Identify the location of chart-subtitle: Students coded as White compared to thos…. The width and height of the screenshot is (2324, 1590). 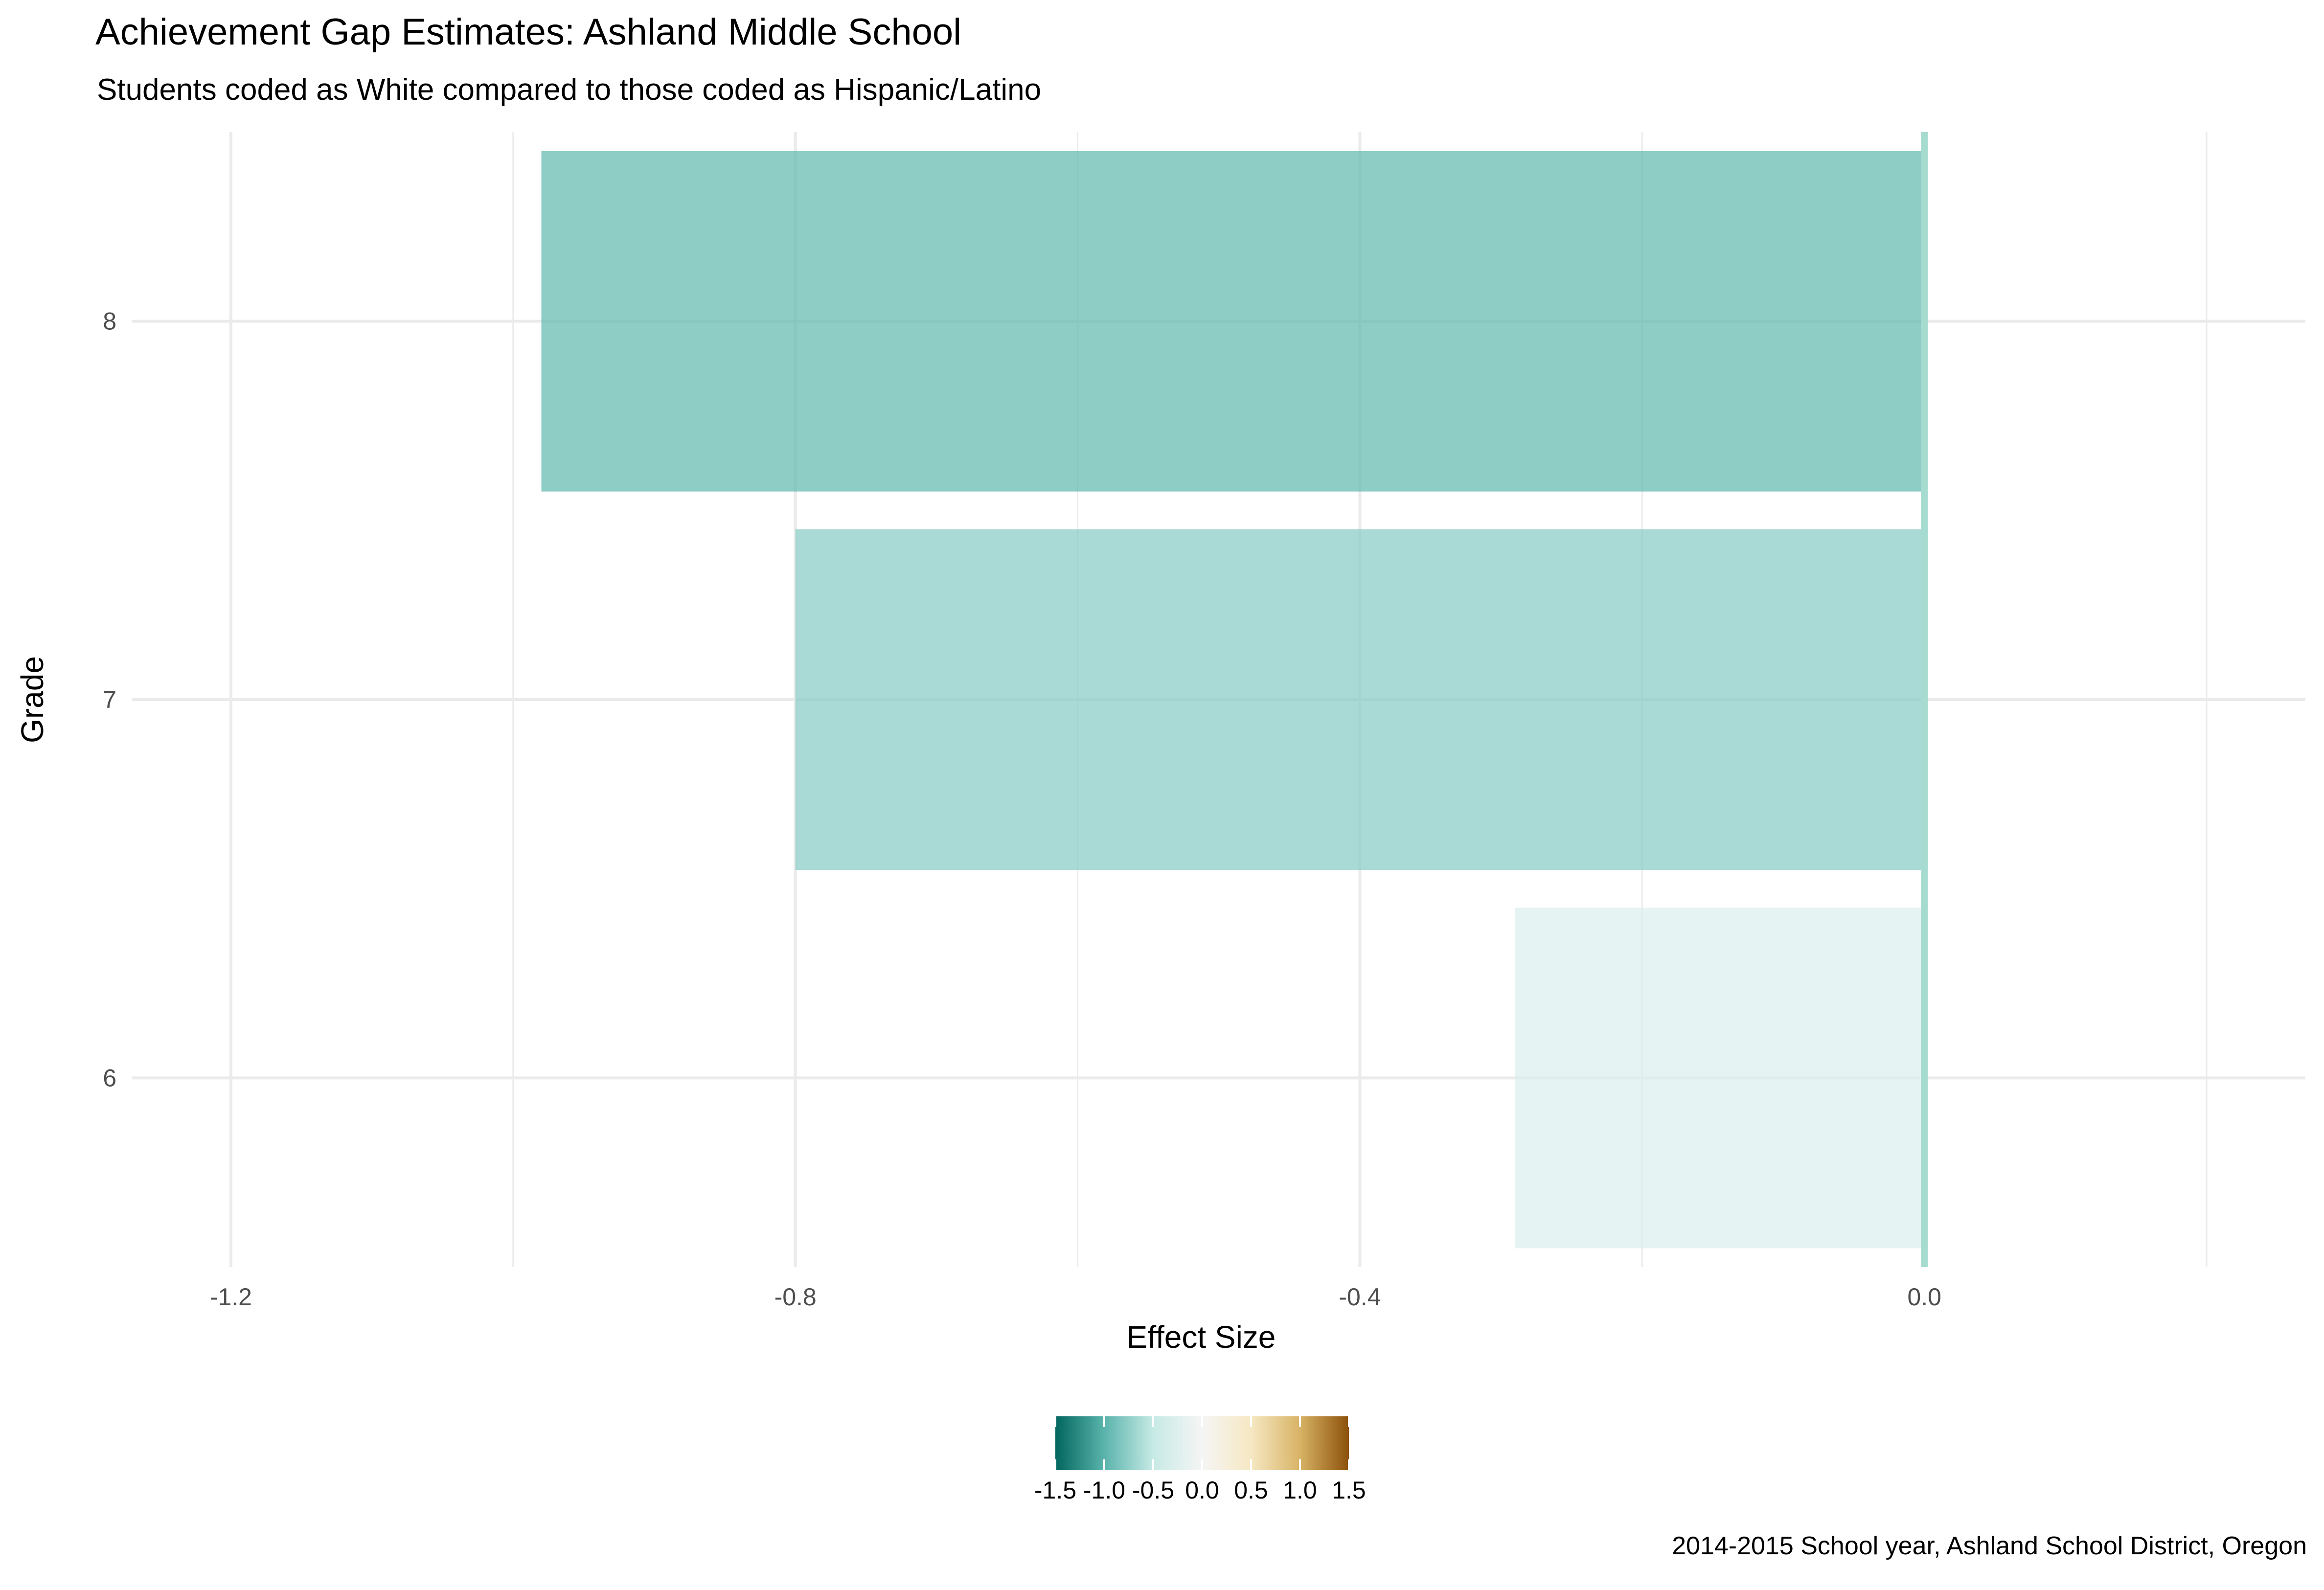
(569, 90).